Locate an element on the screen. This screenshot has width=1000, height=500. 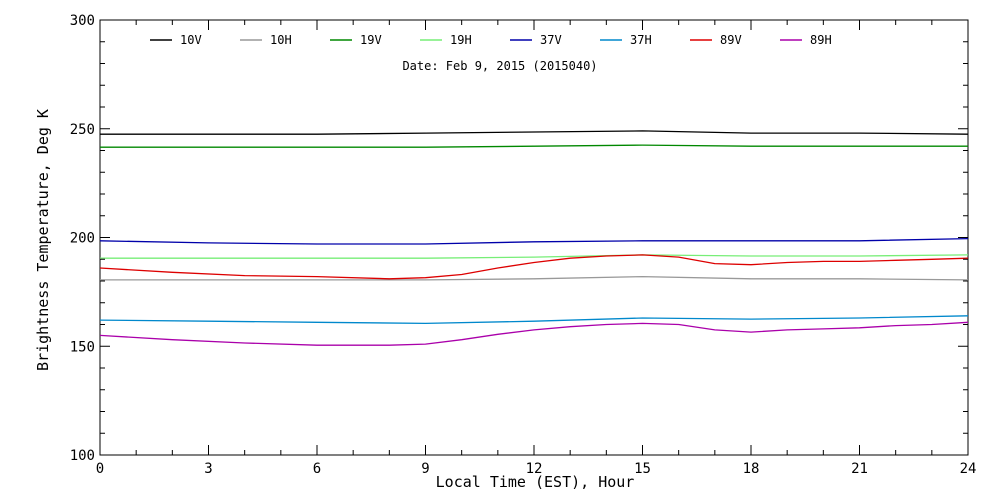
legend-label-89v: 89V is located at coordinates (731, 40).